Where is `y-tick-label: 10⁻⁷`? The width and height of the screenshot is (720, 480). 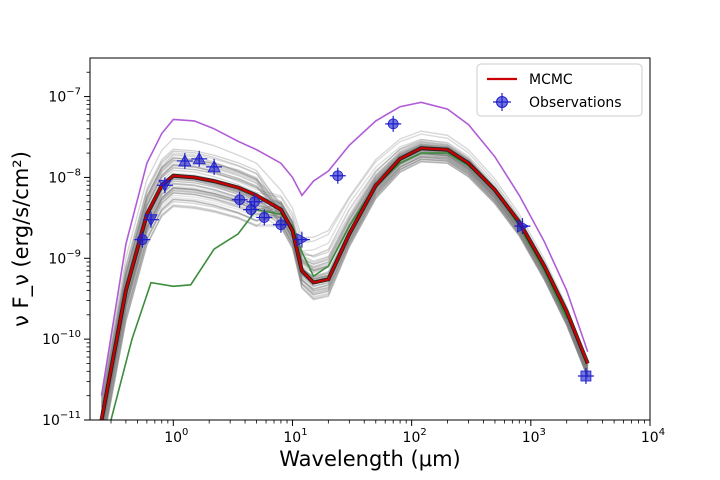
y-tick-label: 10⁻⁷ is located at coordinates (64, 96).